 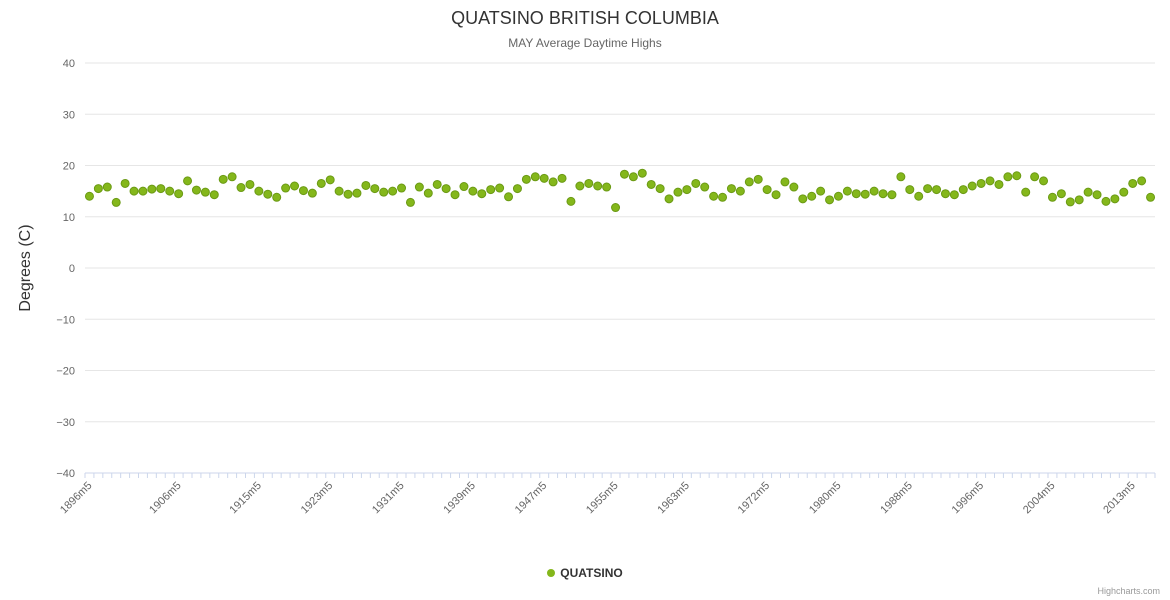 What do you see at coordinates (1128, 591) in the screenshot?
I see `credits-link: Highcharts.com` at bounding box center [1128, 591].